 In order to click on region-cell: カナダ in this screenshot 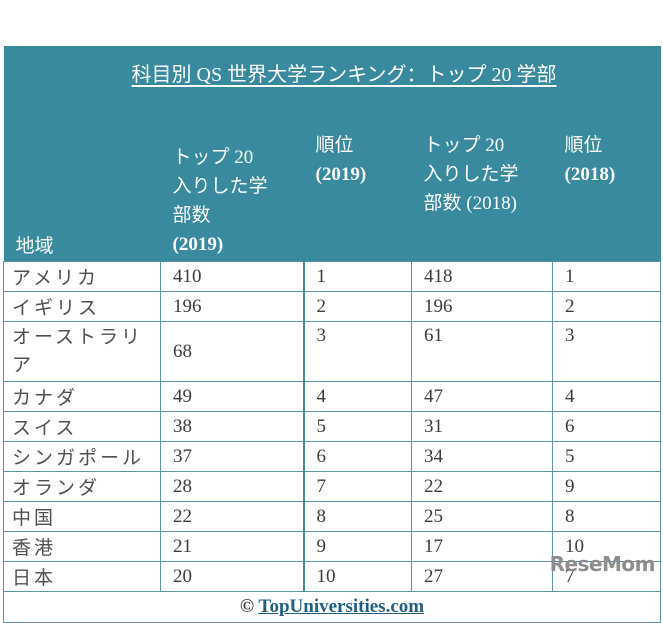, I will do `click(82, 396)`.